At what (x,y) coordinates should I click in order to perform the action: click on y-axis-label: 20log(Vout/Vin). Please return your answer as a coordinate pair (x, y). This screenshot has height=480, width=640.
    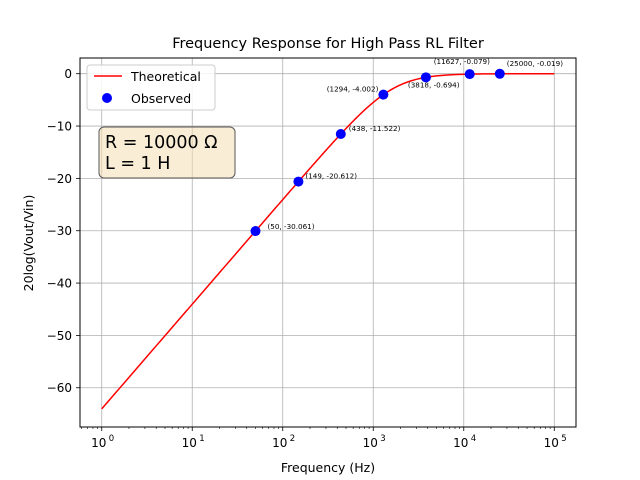
    Looking at the image, I should click on (28, 243).